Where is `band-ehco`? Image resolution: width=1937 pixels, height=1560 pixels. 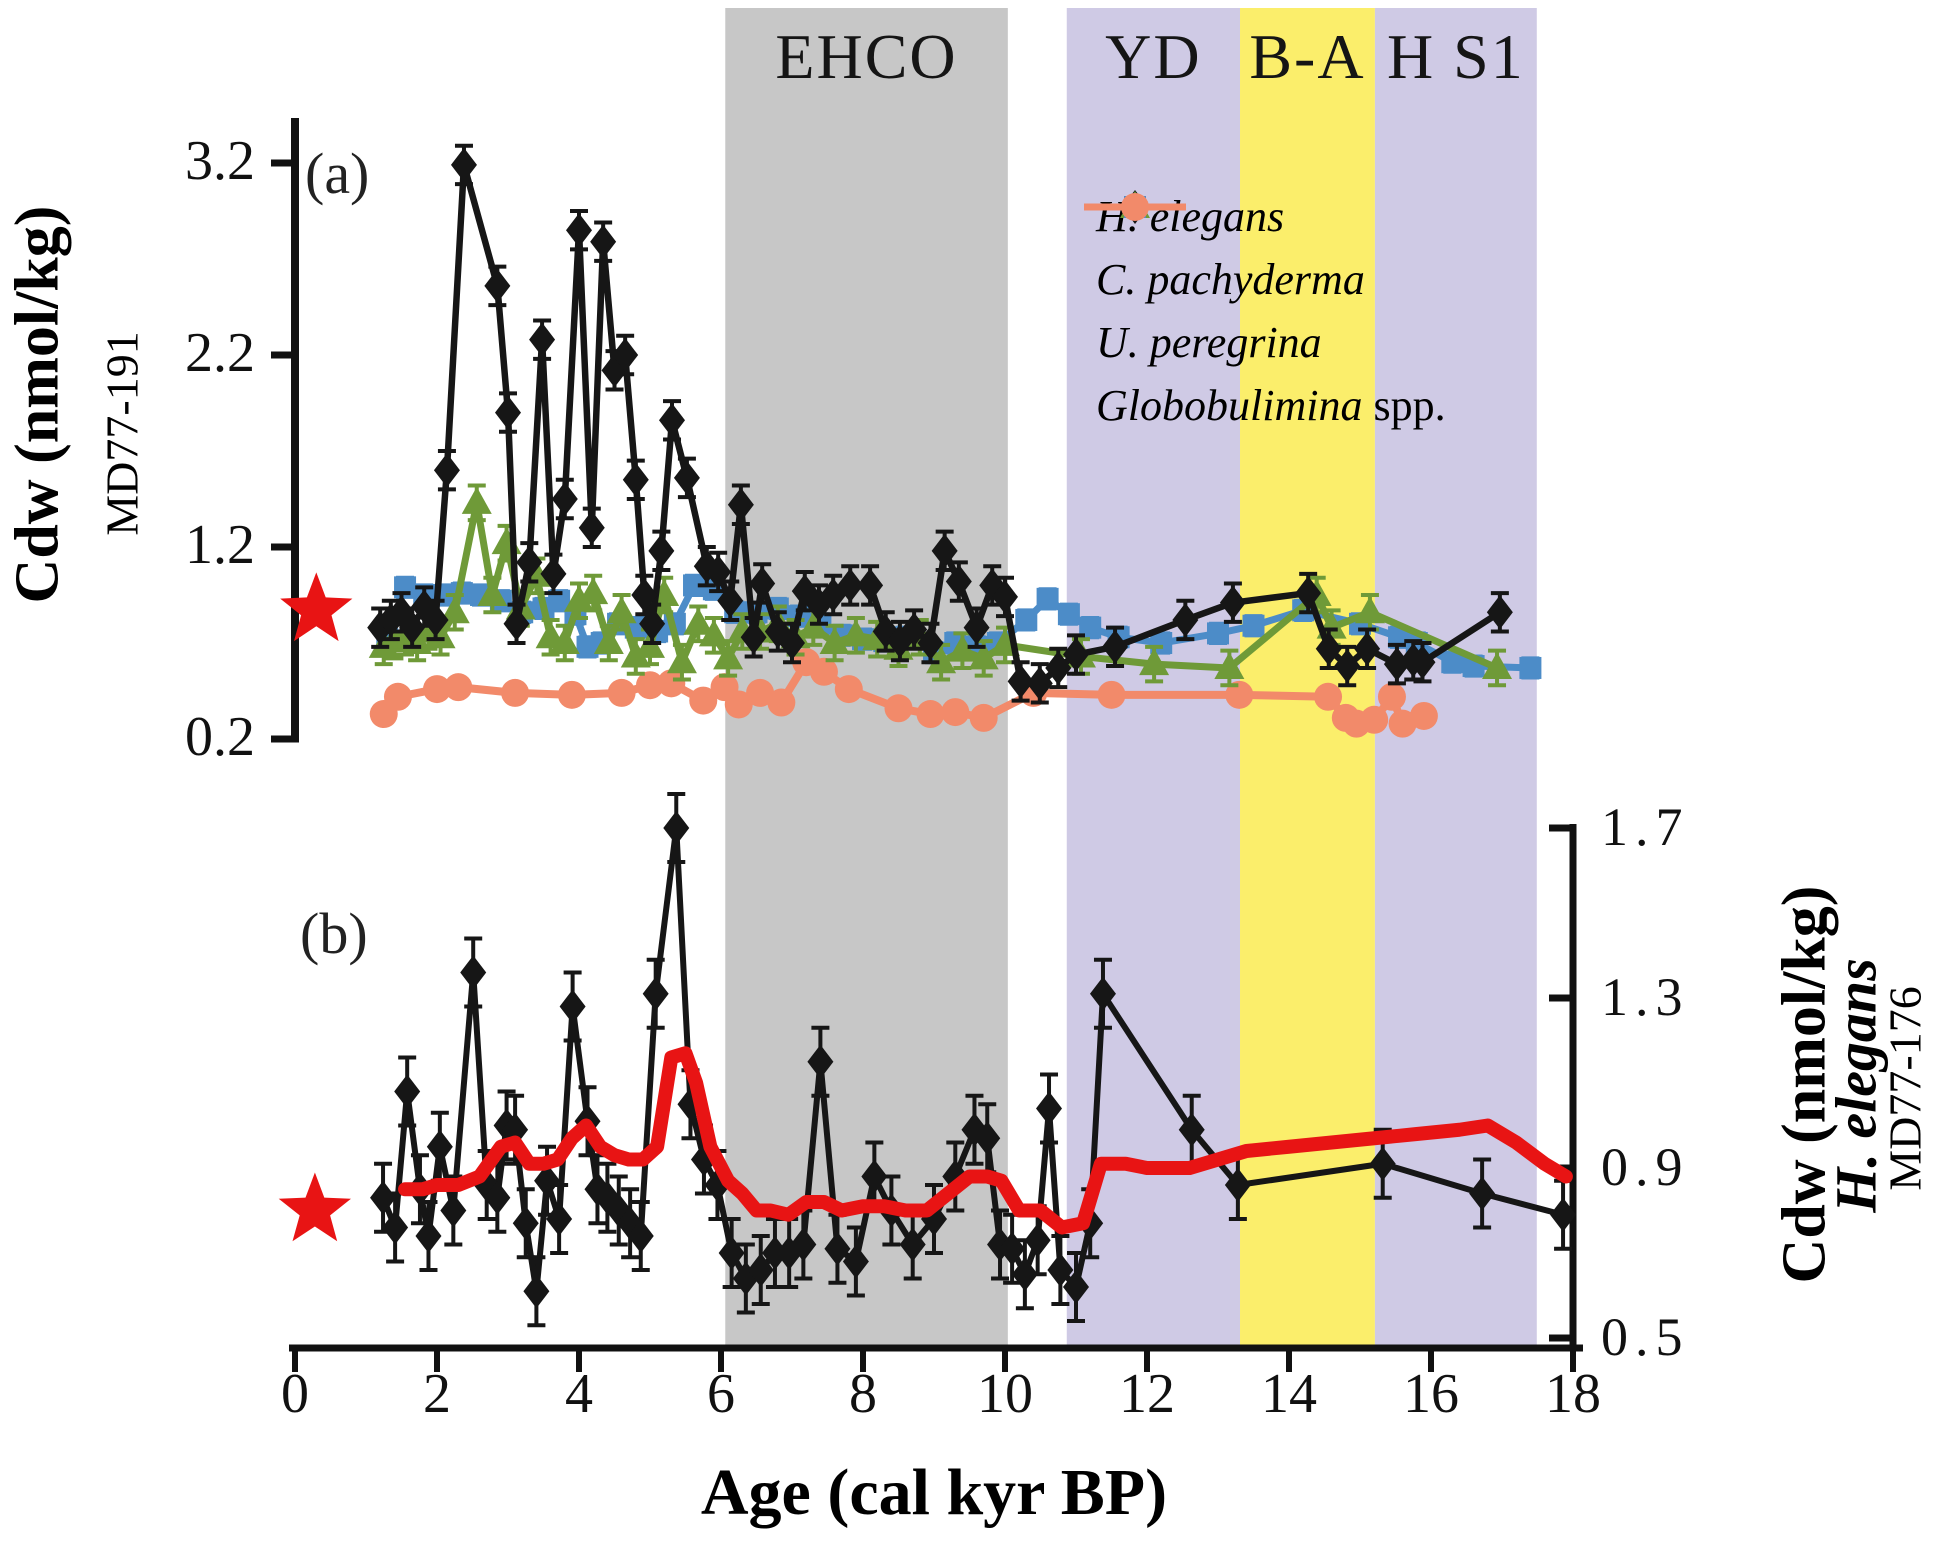 band-ehco is located at coordinates (866, 678).